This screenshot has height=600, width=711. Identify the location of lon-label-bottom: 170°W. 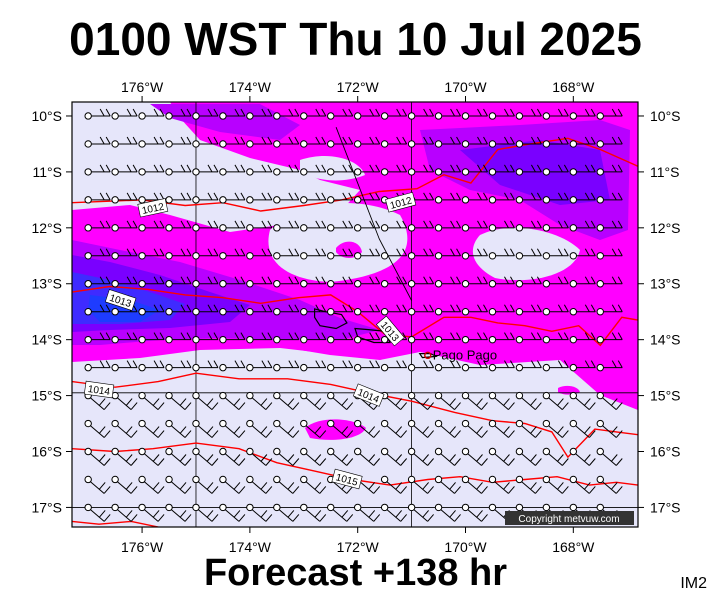
(465, 547).